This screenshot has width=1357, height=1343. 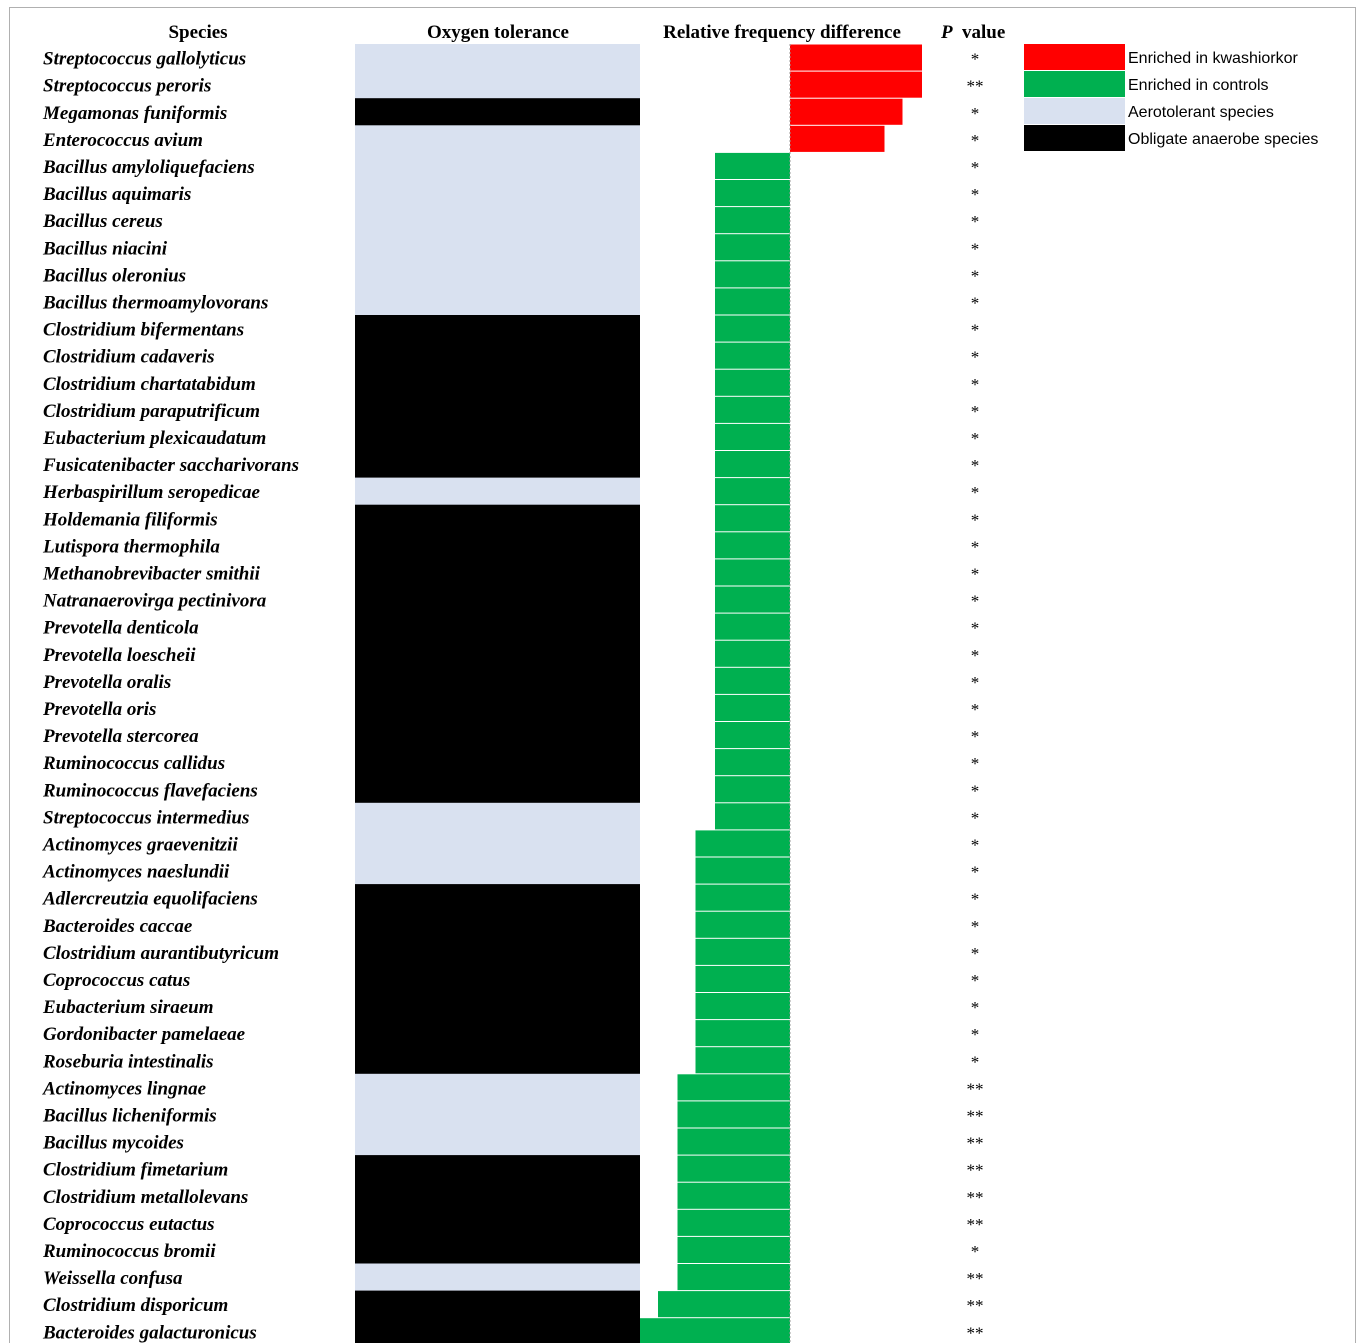 What do you see at coordinates (983, 32) in the screenshot?
I see `header-p-value: value` at bounding box center [983, 32].